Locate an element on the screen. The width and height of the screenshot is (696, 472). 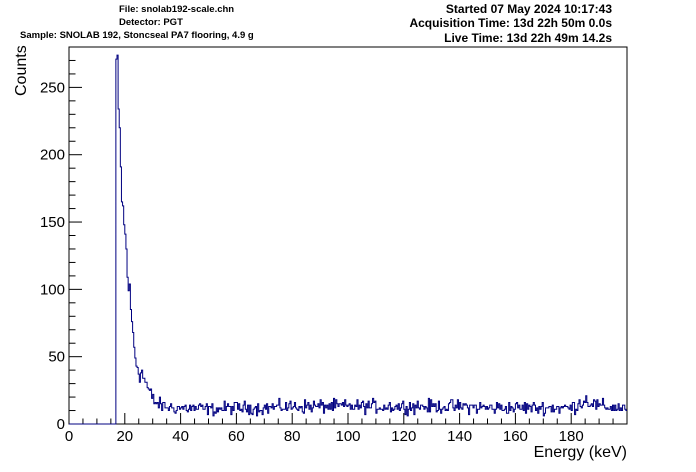
y-axis-ticks: 0 50 100 150 200 250 is located at coordinates (61, 239).